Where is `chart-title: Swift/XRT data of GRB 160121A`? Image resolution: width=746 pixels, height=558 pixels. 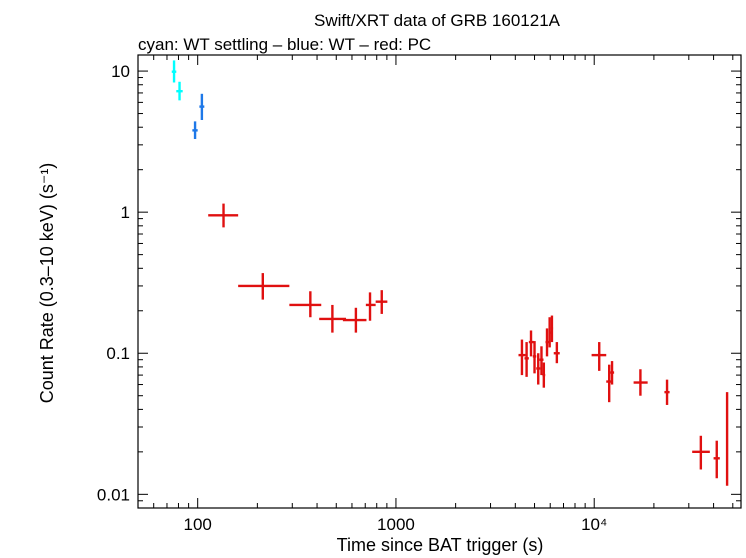 chart-title: Swift/XRT data of GRB 160121A is located at coordinates (437, 20).